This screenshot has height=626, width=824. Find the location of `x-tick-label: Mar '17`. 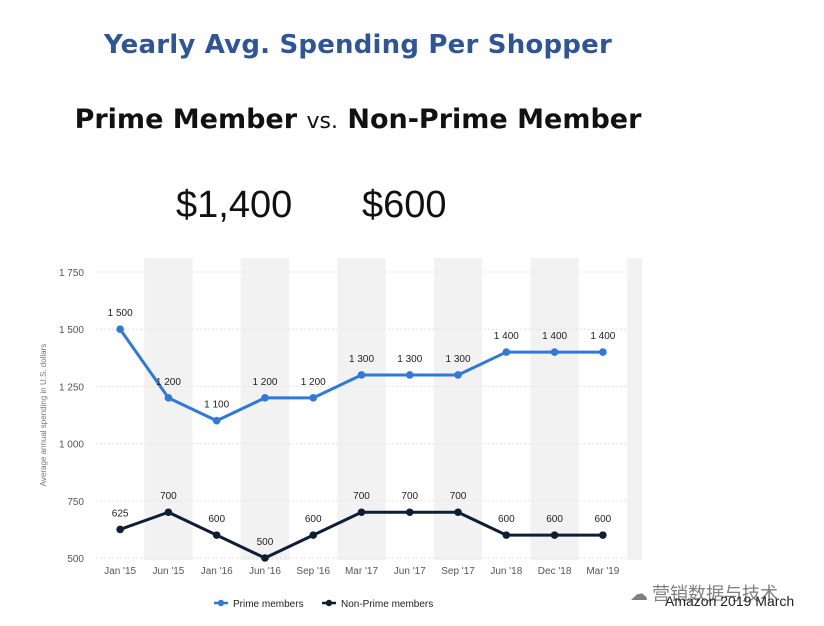

x-tick-label: Mar '17 is located at coordinates (361, 571).